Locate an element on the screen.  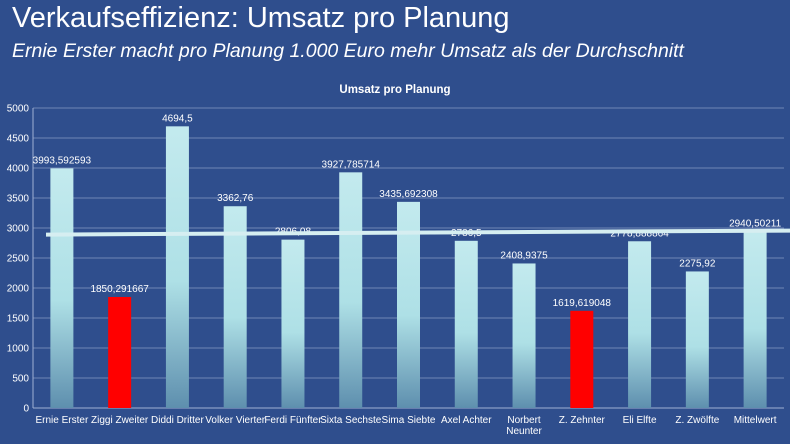
chart-title: Umsatz pro Planung is located at coordinates (395, 90).